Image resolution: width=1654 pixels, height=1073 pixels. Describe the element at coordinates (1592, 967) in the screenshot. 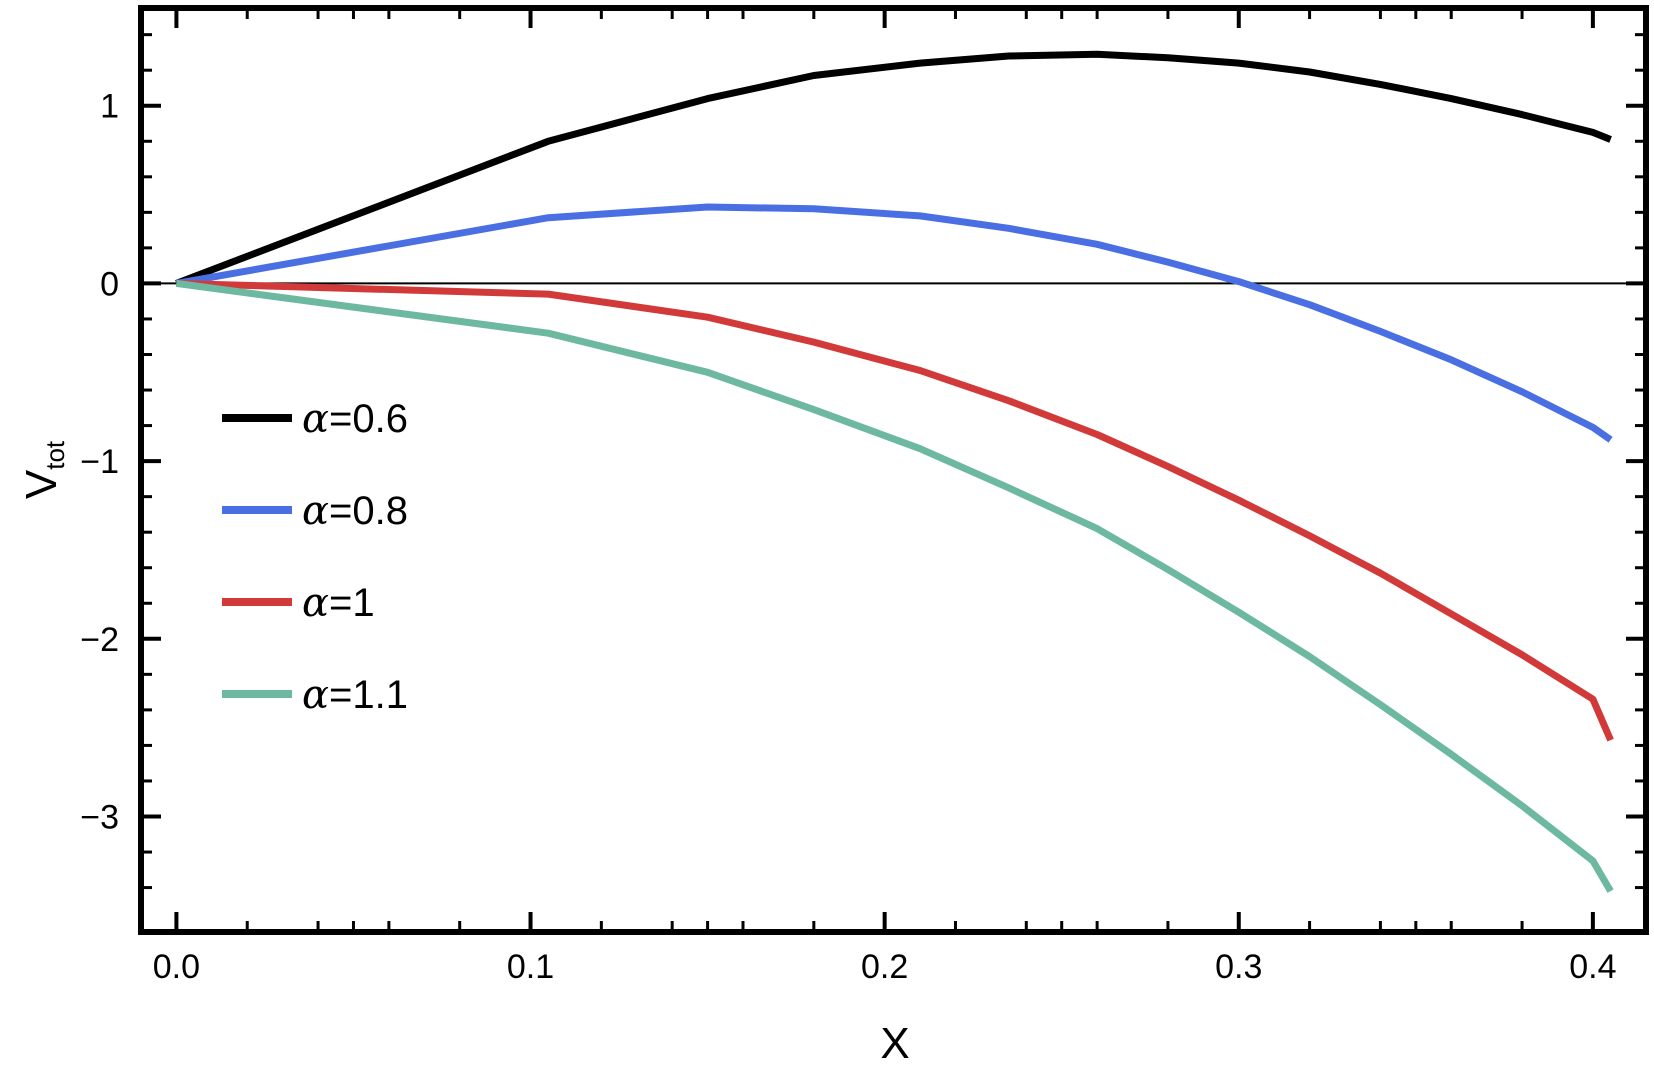

I see `x-tick-label: 0.4` at that location.